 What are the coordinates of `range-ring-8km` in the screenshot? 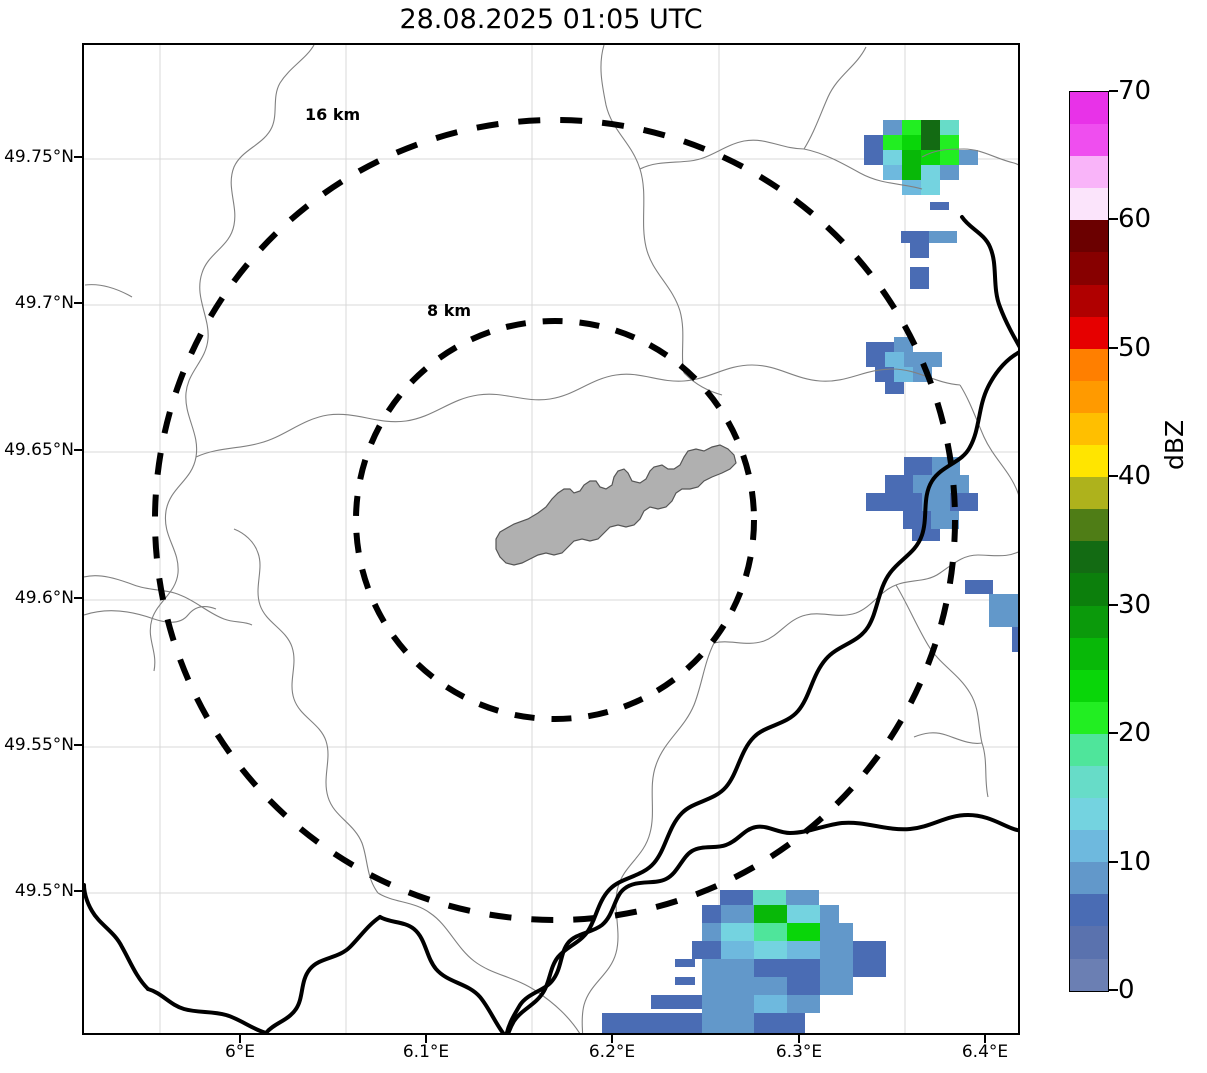 It's located at (555, 520).